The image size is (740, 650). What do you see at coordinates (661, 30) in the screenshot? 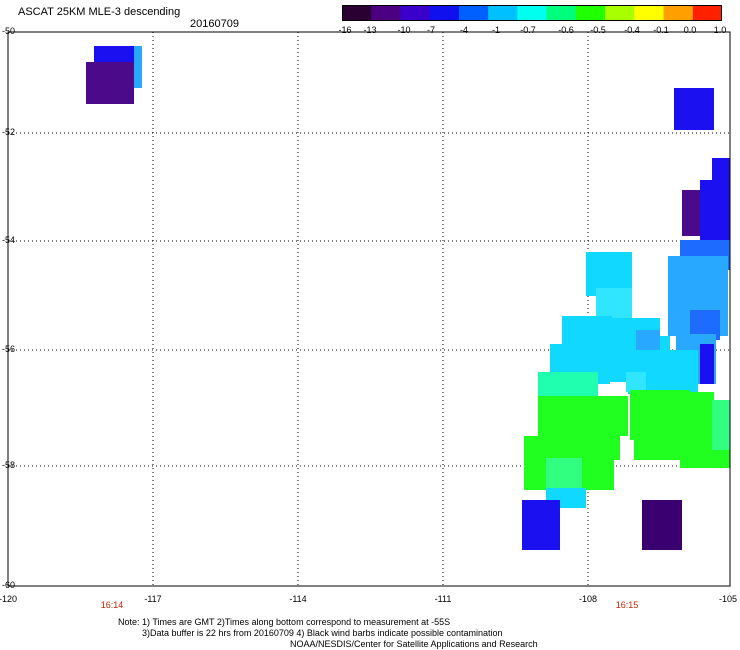
I see `colorbar-tick-label: -0.1` at bounding box center [661, 30].